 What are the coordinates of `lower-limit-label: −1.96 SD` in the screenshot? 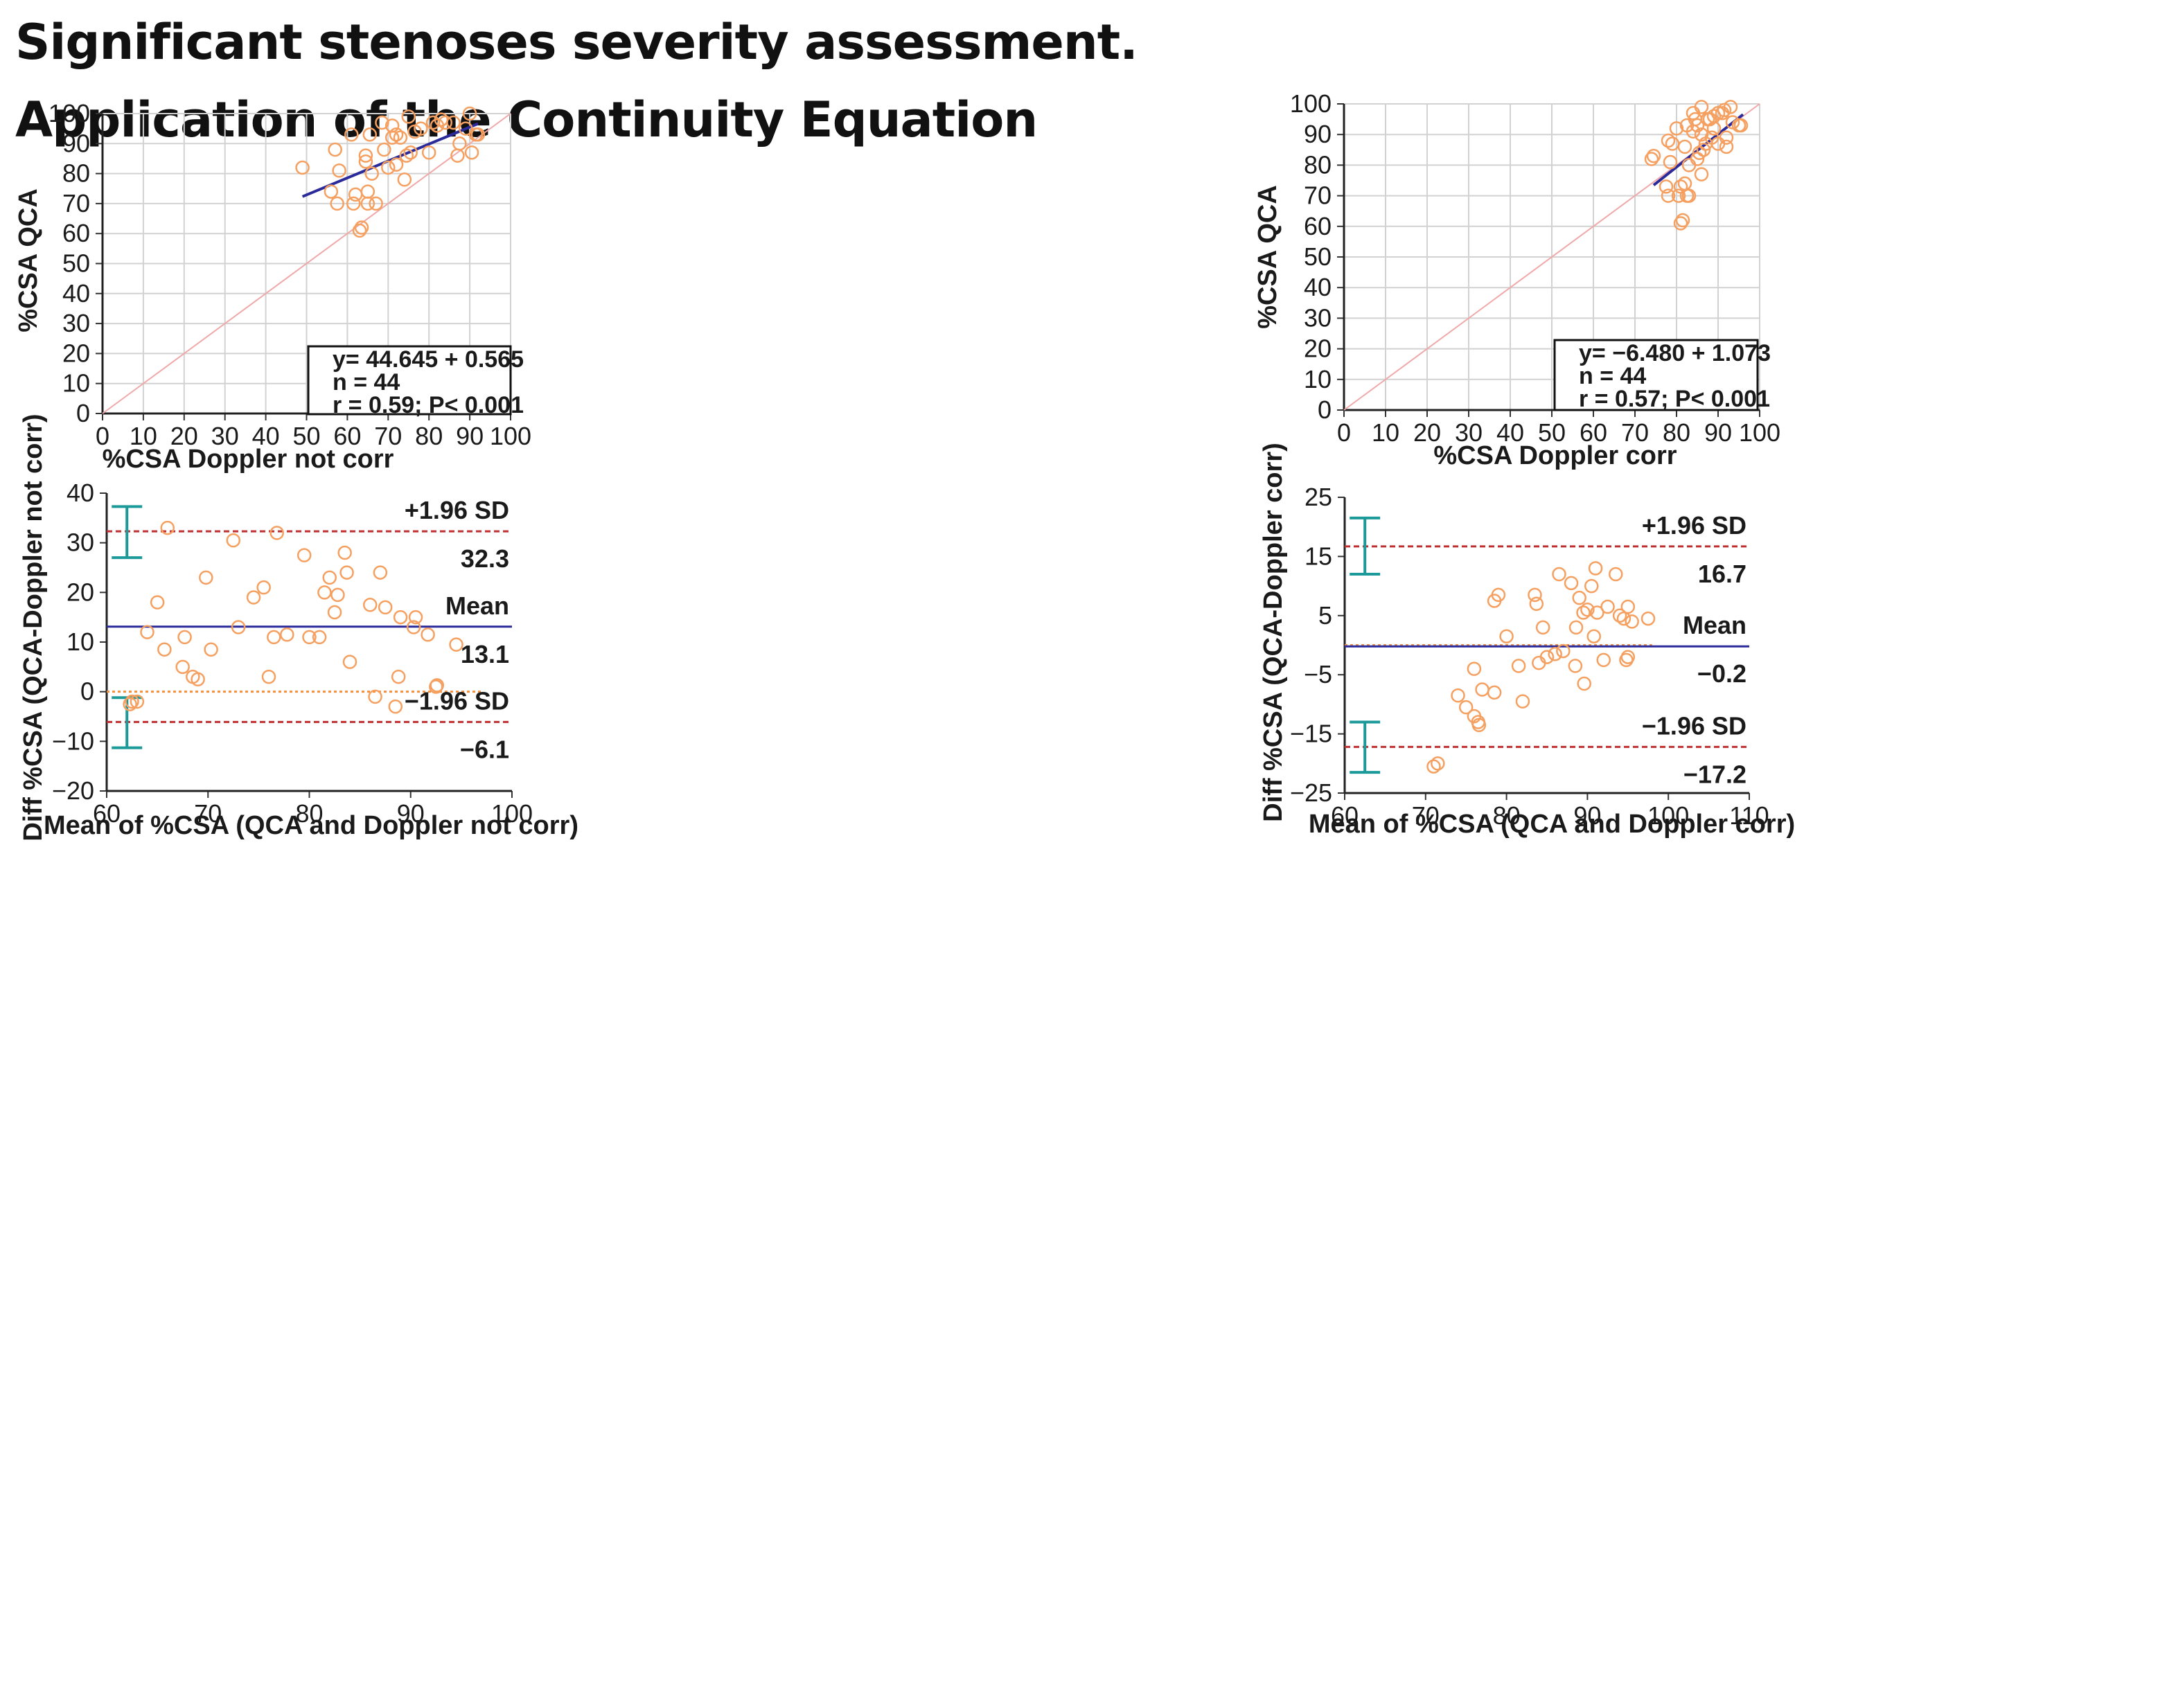 It's located at (1694, 725).